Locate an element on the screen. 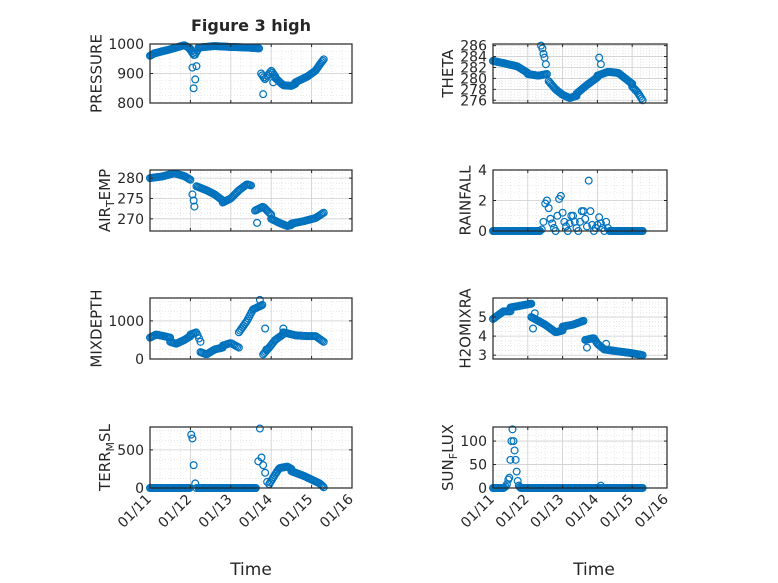  y-axis-label: RAINFALL is located at coordinates (465, 200).